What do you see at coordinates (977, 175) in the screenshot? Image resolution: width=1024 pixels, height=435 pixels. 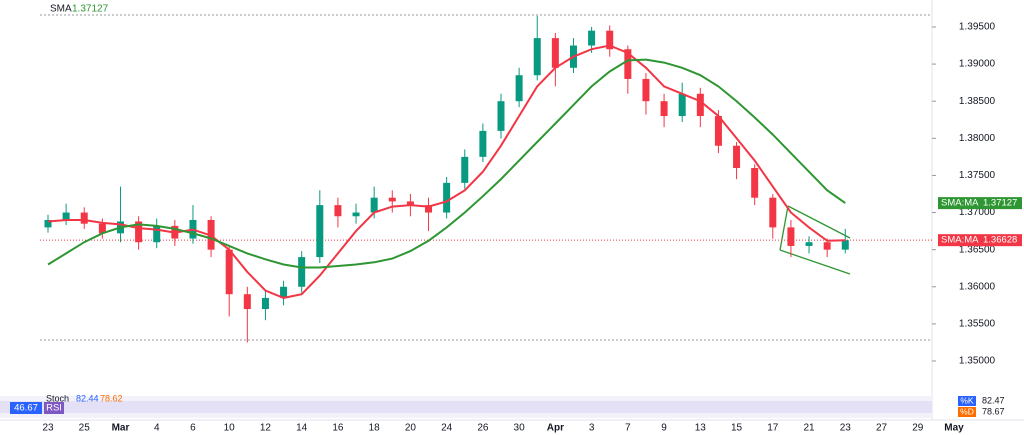 I see `y-tick-label: 1.37500` at bounding box center [977, 175].